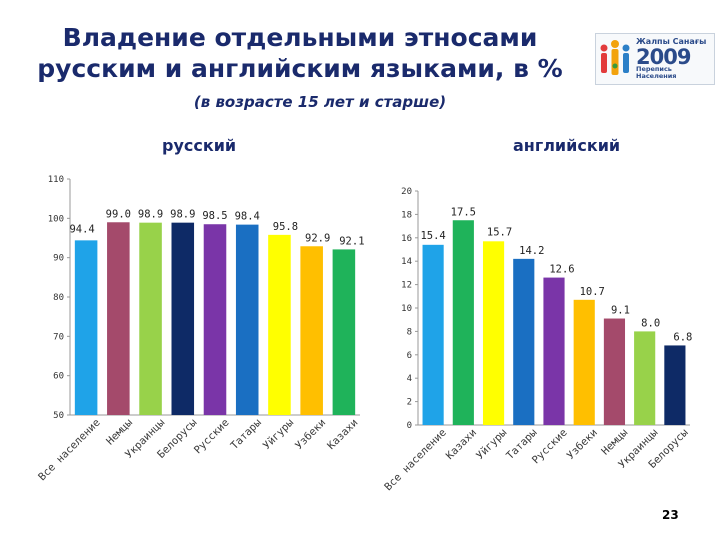 Image resolution: width=720 pixels, height=540 pixels. I want to click on russian-y-tick-label: 70, so click(58, 337).